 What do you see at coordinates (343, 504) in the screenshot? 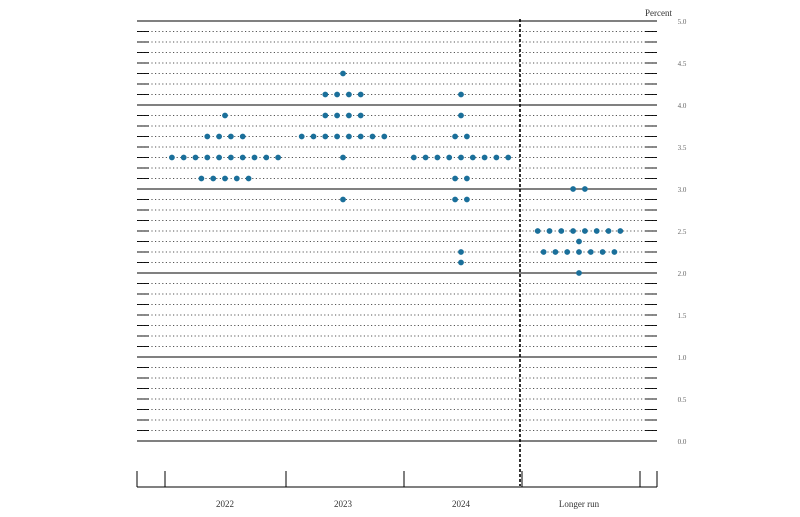
I see `x-tick-label: 2023` at bounding box center [343, 504].